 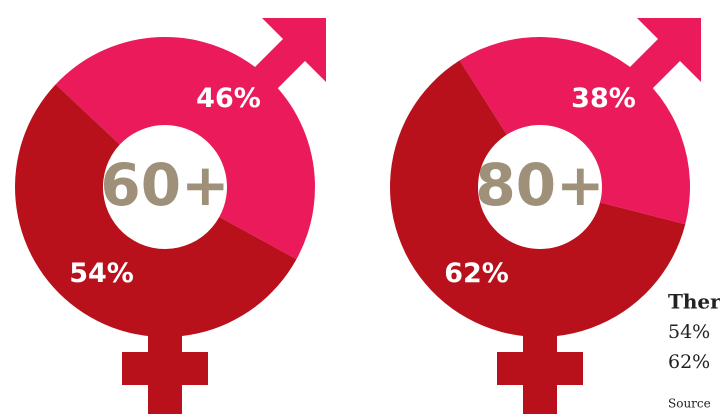 I want to click on note-line: 62%, so click(x=689, y=362).